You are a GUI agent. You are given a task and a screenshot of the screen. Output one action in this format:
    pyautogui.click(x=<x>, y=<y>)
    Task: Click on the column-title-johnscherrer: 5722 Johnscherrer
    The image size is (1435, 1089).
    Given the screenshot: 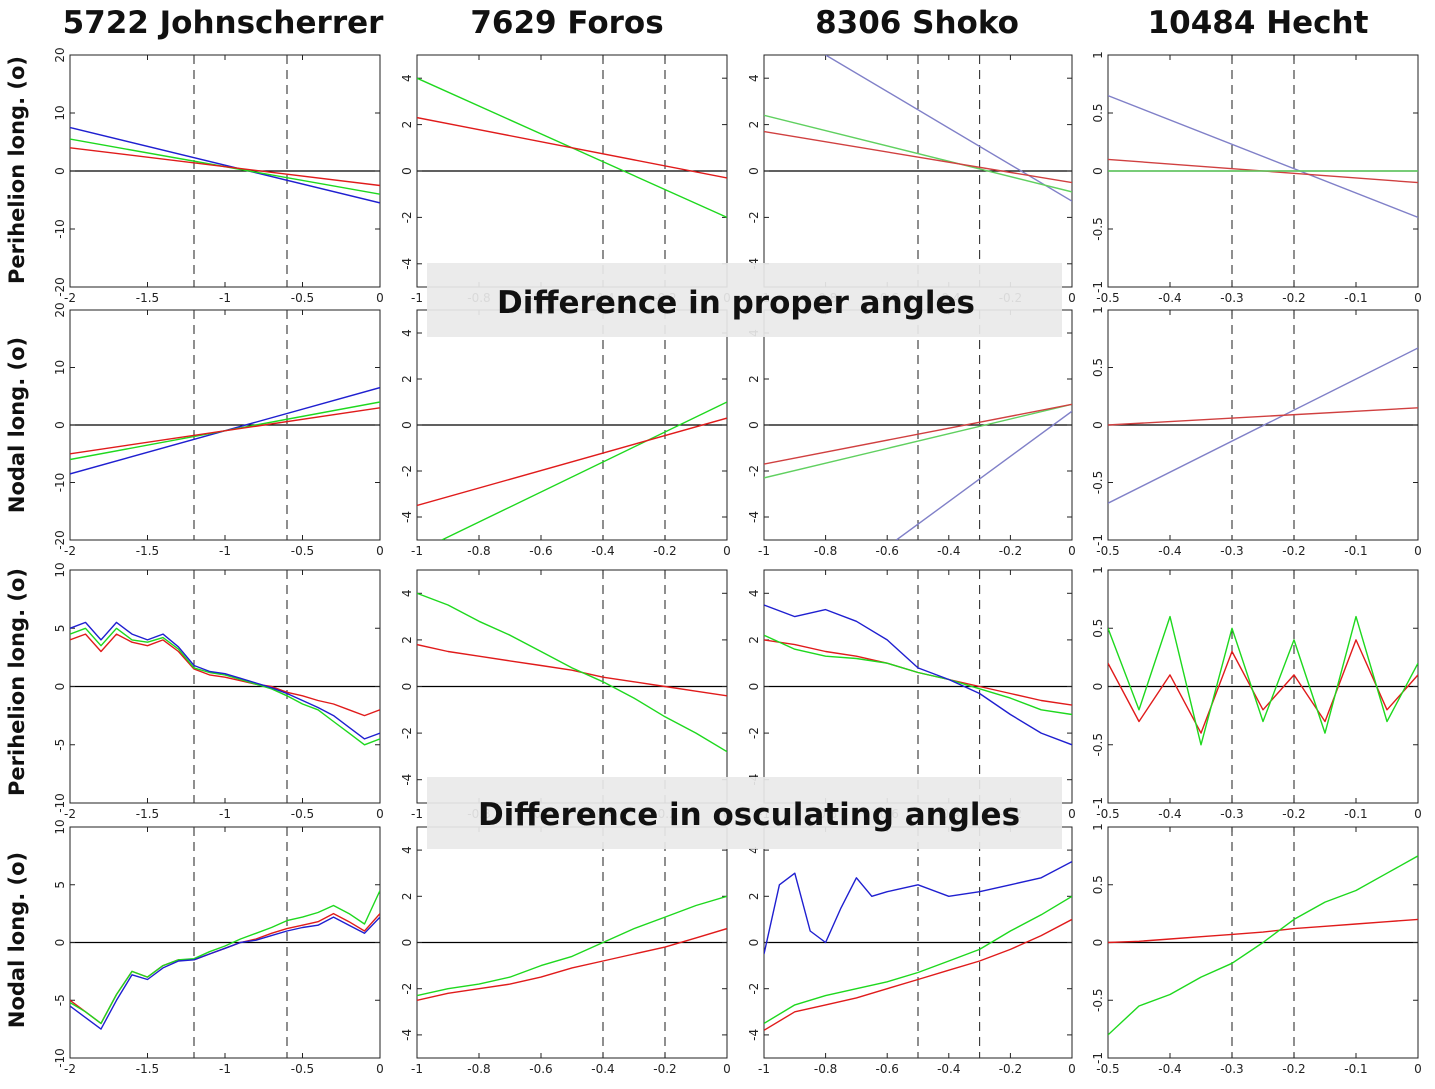 What is the action you would take?
    pyautogui.click(x=224, y=23)
    